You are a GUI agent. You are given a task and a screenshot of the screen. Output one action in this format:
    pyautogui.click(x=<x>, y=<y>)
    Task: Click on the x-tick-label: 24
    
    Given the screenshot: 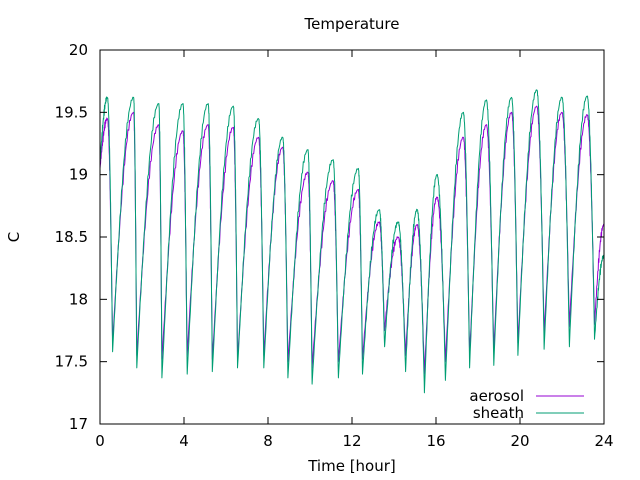 What is the action you would take?
    pyautogui.click(x=603, y=441)
    